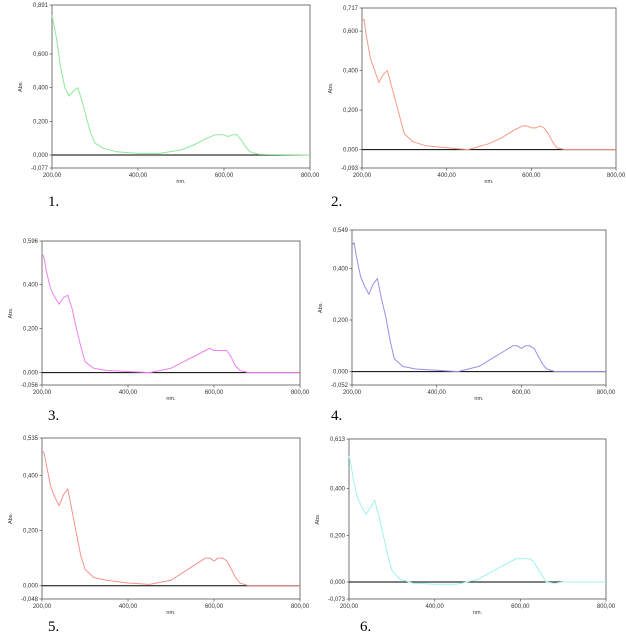  I want to click on y-tick-label: -0,073, so click(337, 600).